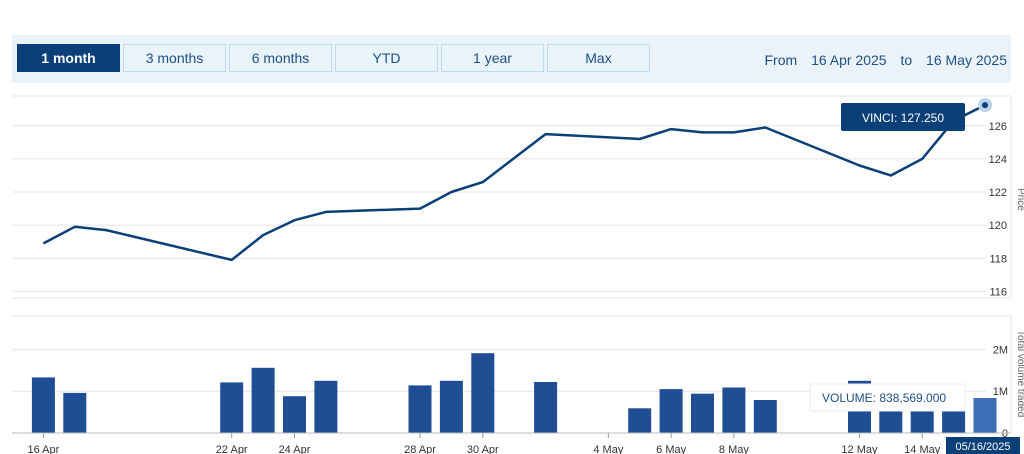  I want to click on crosshair-date-label: 05/16/2025, so click(982, 447).